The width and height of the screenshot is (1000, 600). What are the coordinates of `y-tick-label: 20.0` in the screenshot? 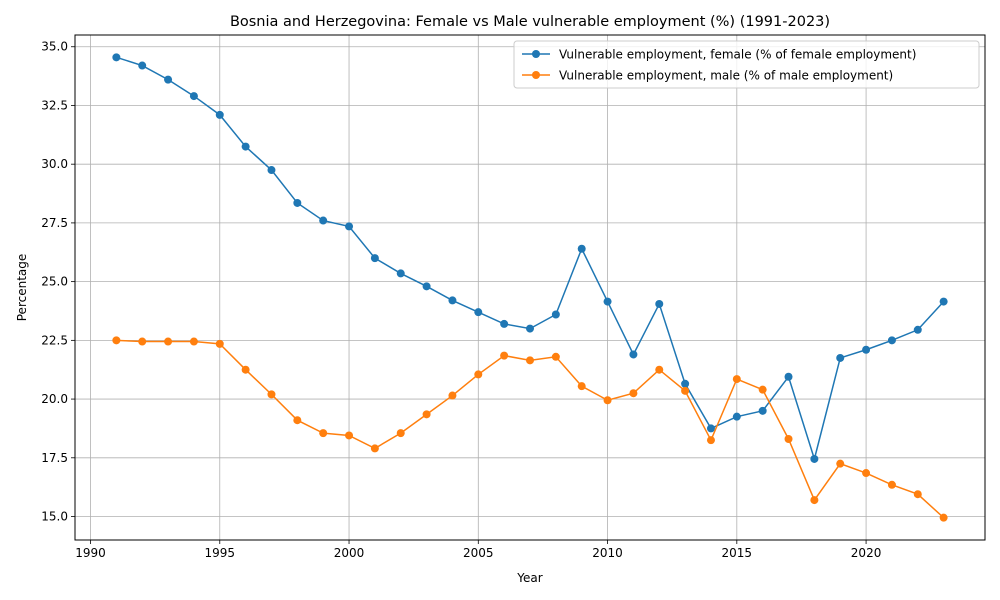 It's located at (54, 399).